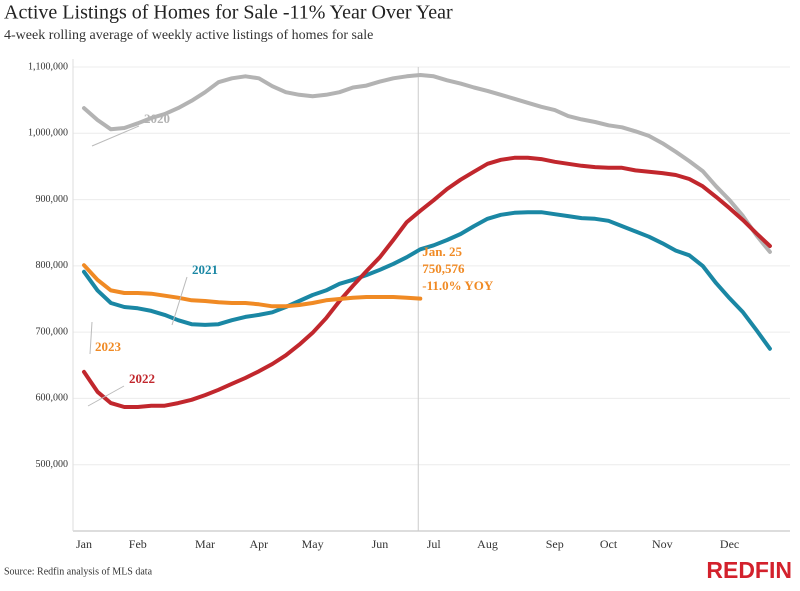 The width and height of the screenshot is (800, 591). What do you see at coordinates (48, 66) in the screenshot?
I see `y-tick-label: 1,100,000` at bounding box center [48, 66].